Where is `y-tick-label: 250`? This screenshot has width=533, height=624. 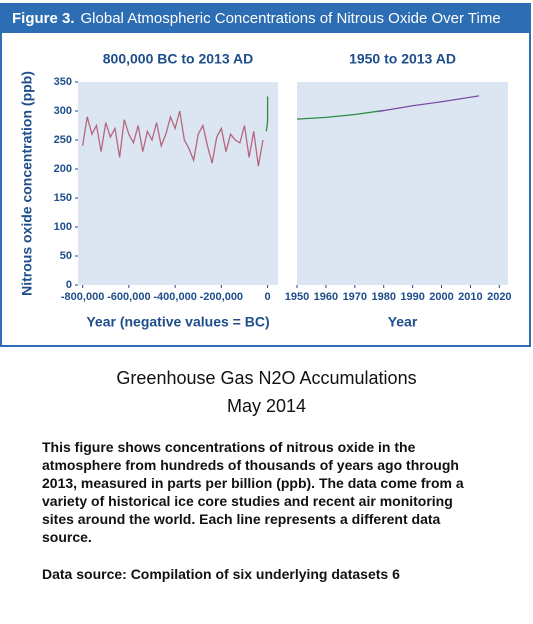 y-tick-label: 250 is located at coordinates (63, 140).